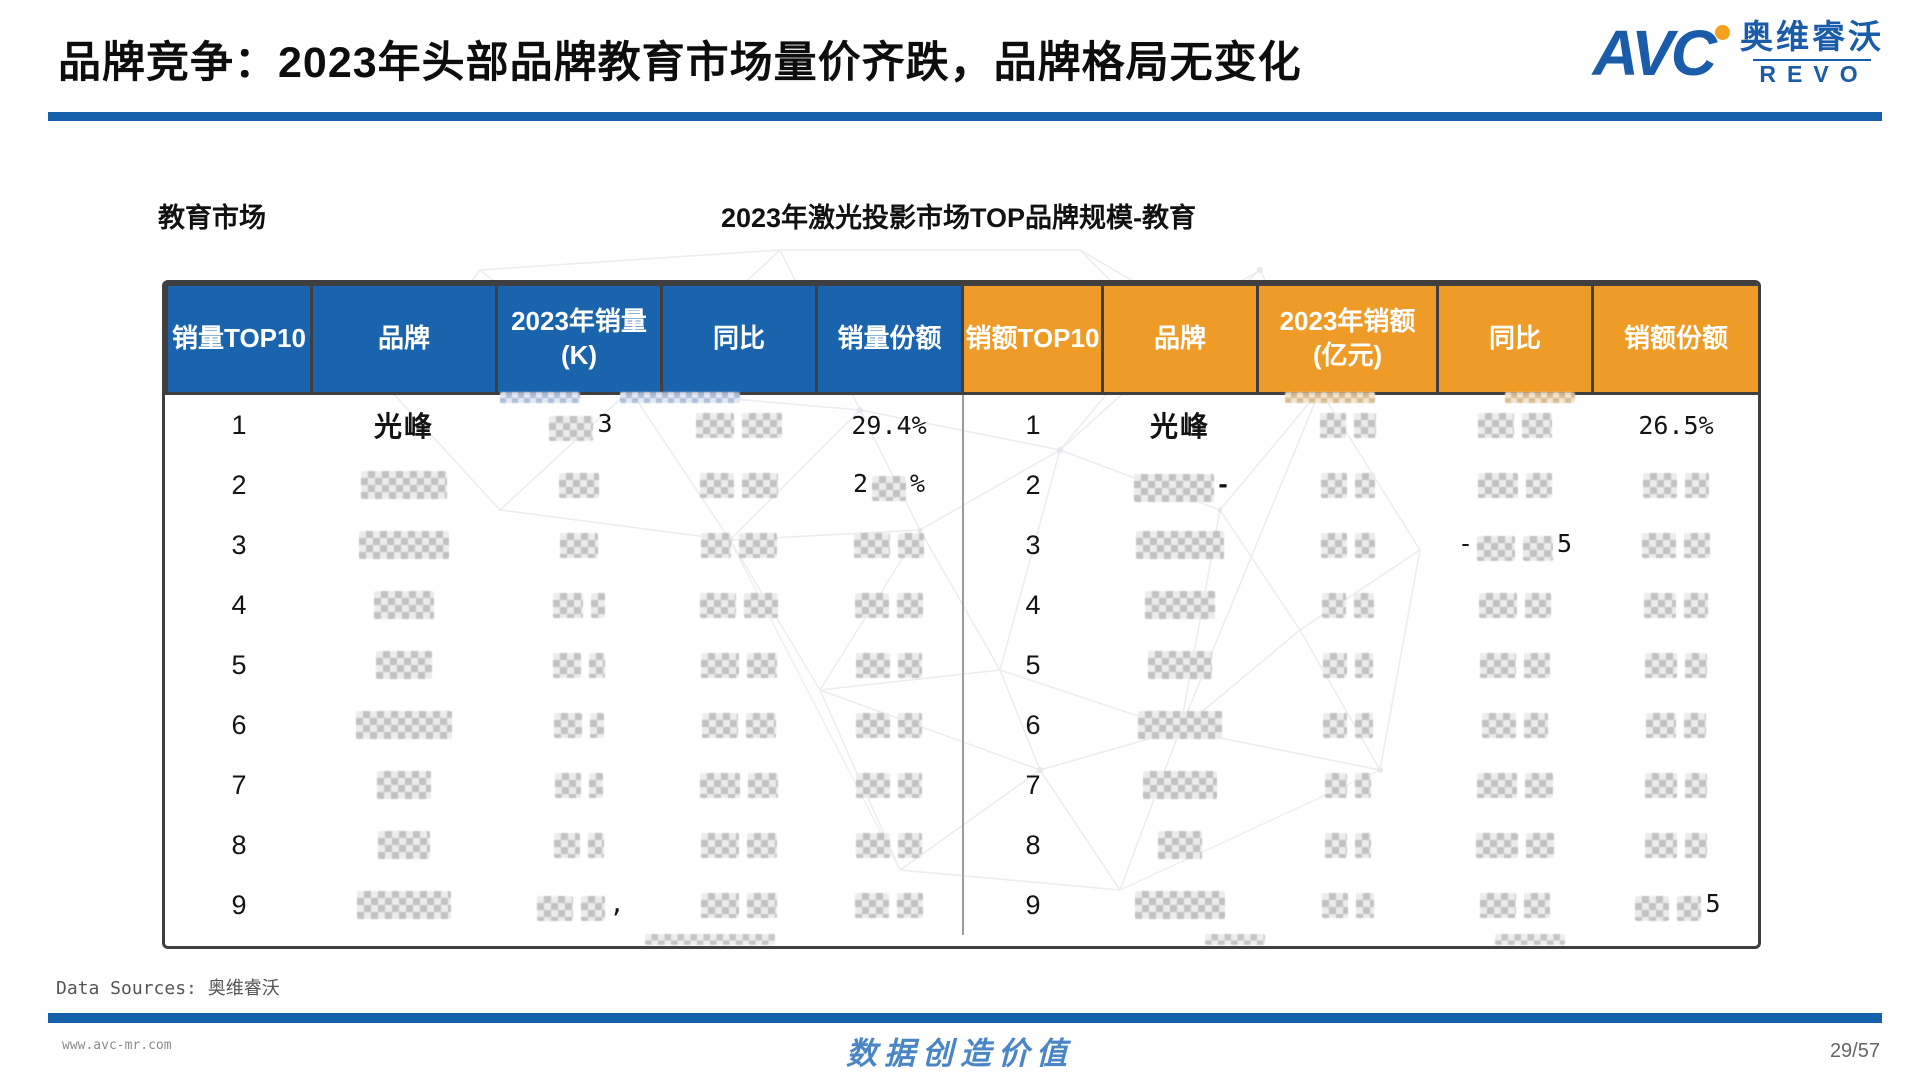  I want to click on logo-revo-text: REVO, so click(1812, 72).